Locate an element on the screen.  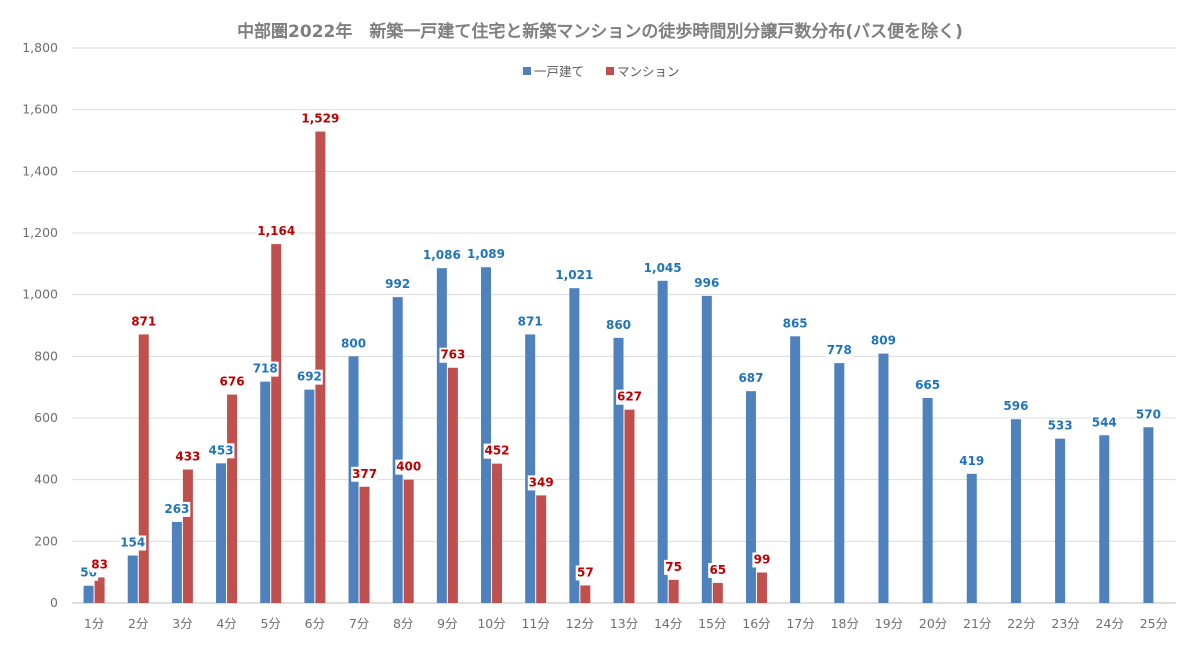
data-label-series-1: 1,086 is located at coordinates (442, 255).